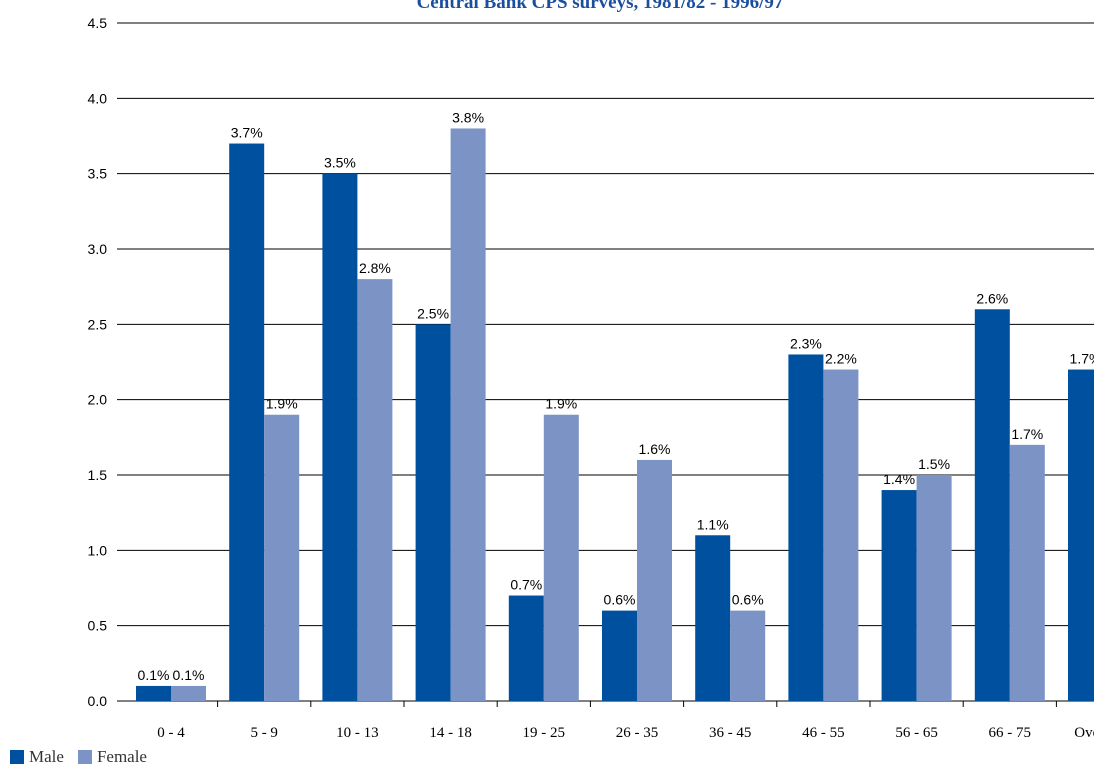  I want to click on data-label-male: 0.7%, so click(526, 585).